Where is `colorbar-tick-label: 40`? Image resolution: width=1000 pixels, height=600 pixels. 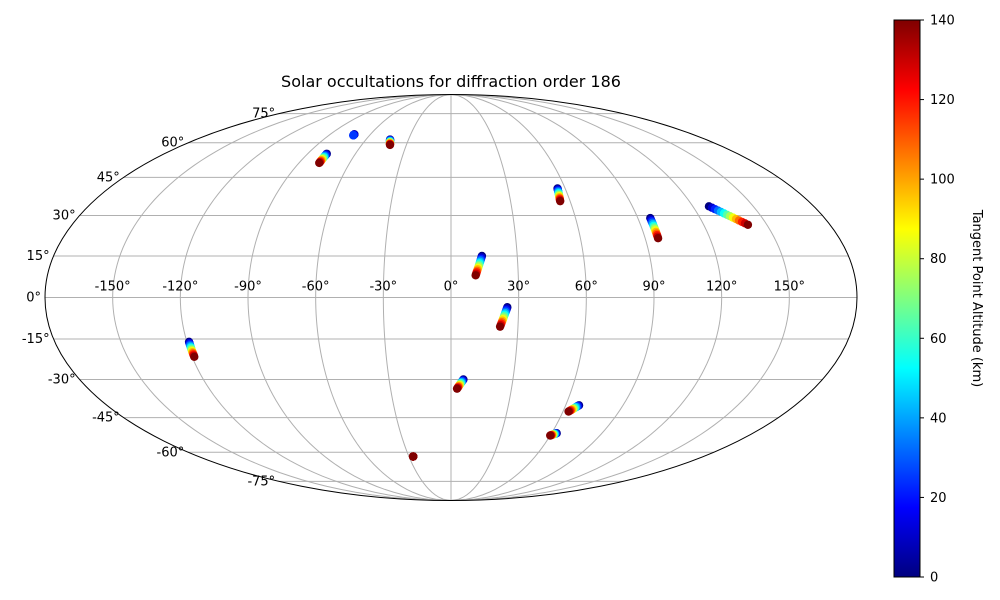
colorbar-tick-label: 40 is located at coordinates (938, 418).